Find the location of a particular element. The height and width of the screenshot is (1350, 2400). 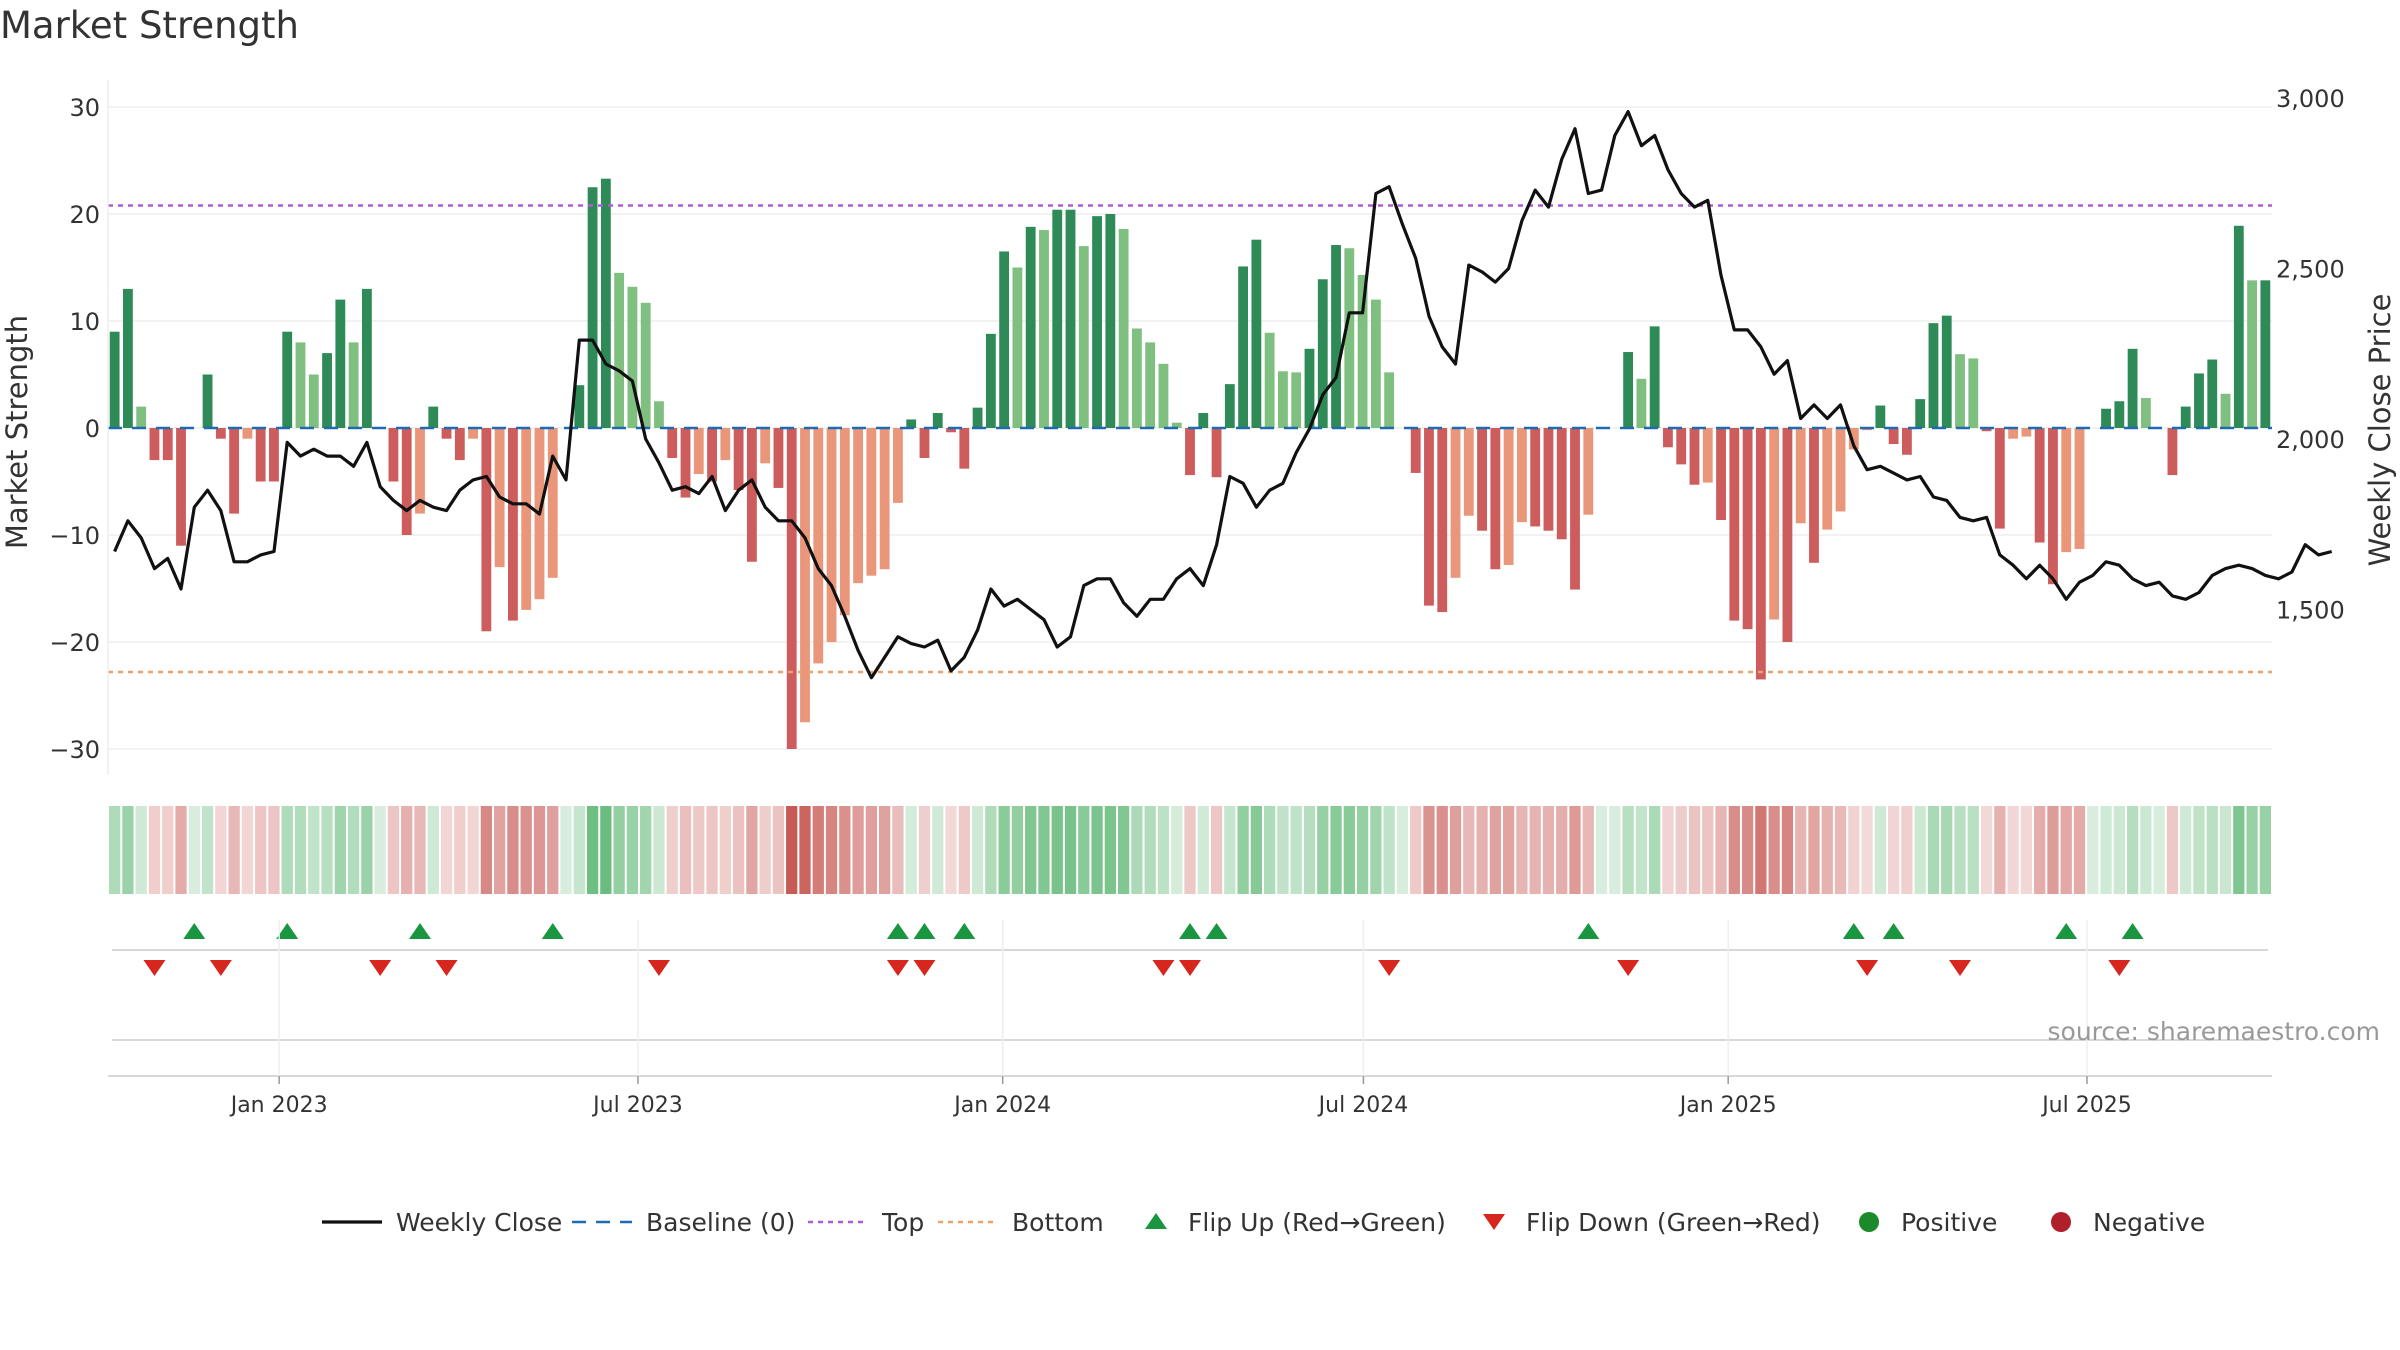

flip-down-marker is located at coordinates (658, 968).